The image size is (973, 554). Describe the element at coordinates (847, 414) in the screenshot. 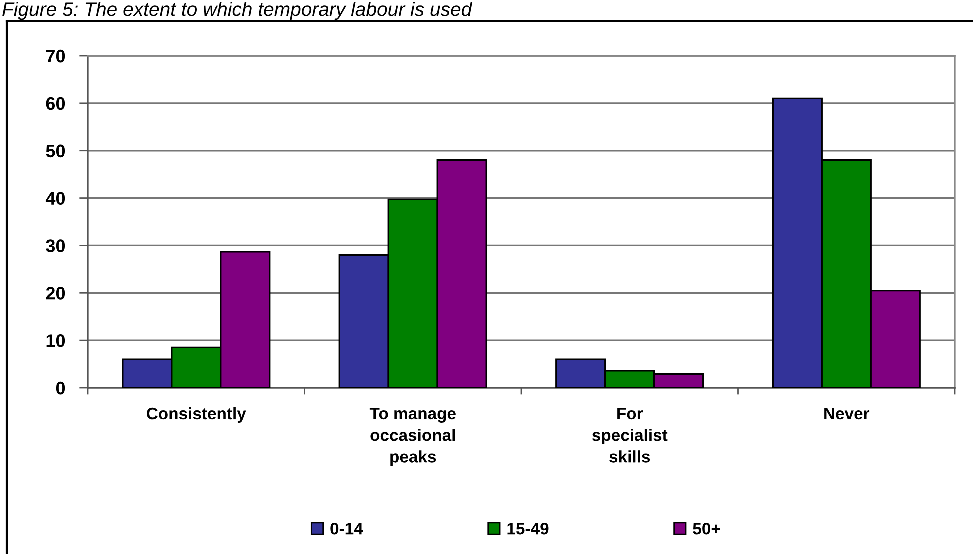

I see `x-tick-label: Never` at that location.